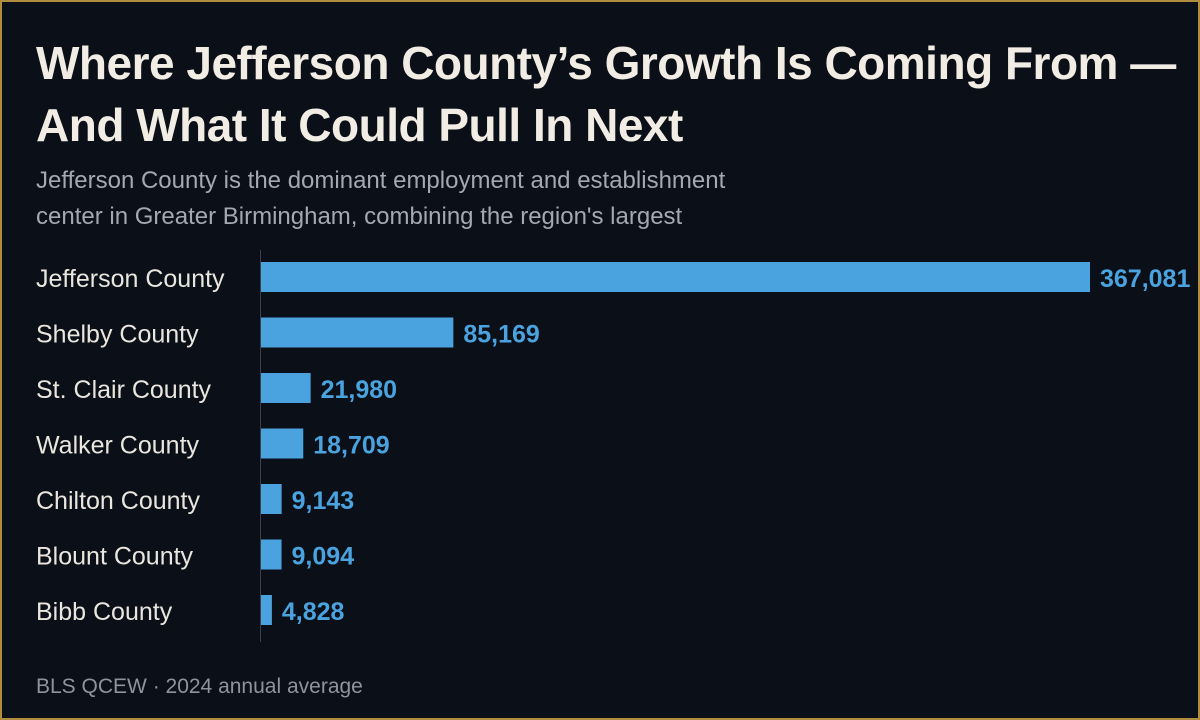  What do you see at coordinates (130, 279) in the screenshot?
I see `category-label: Jefferson County` at bounding box center [130, 279].